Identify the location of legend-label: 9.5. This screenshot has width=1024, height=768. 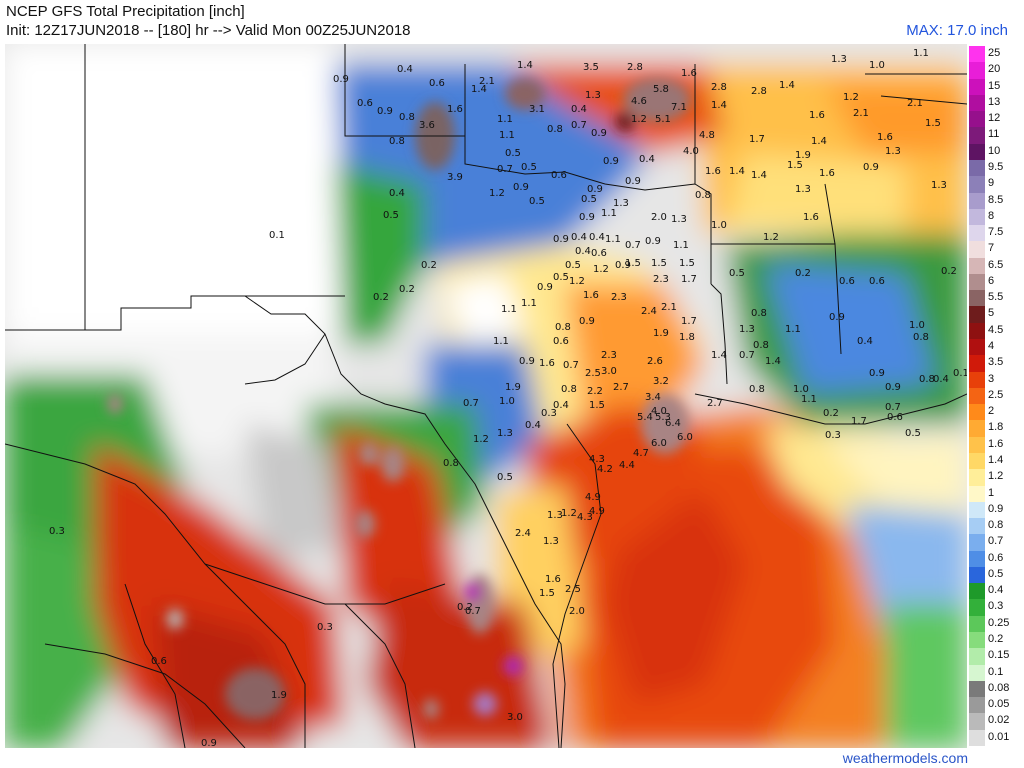
(996, 166).